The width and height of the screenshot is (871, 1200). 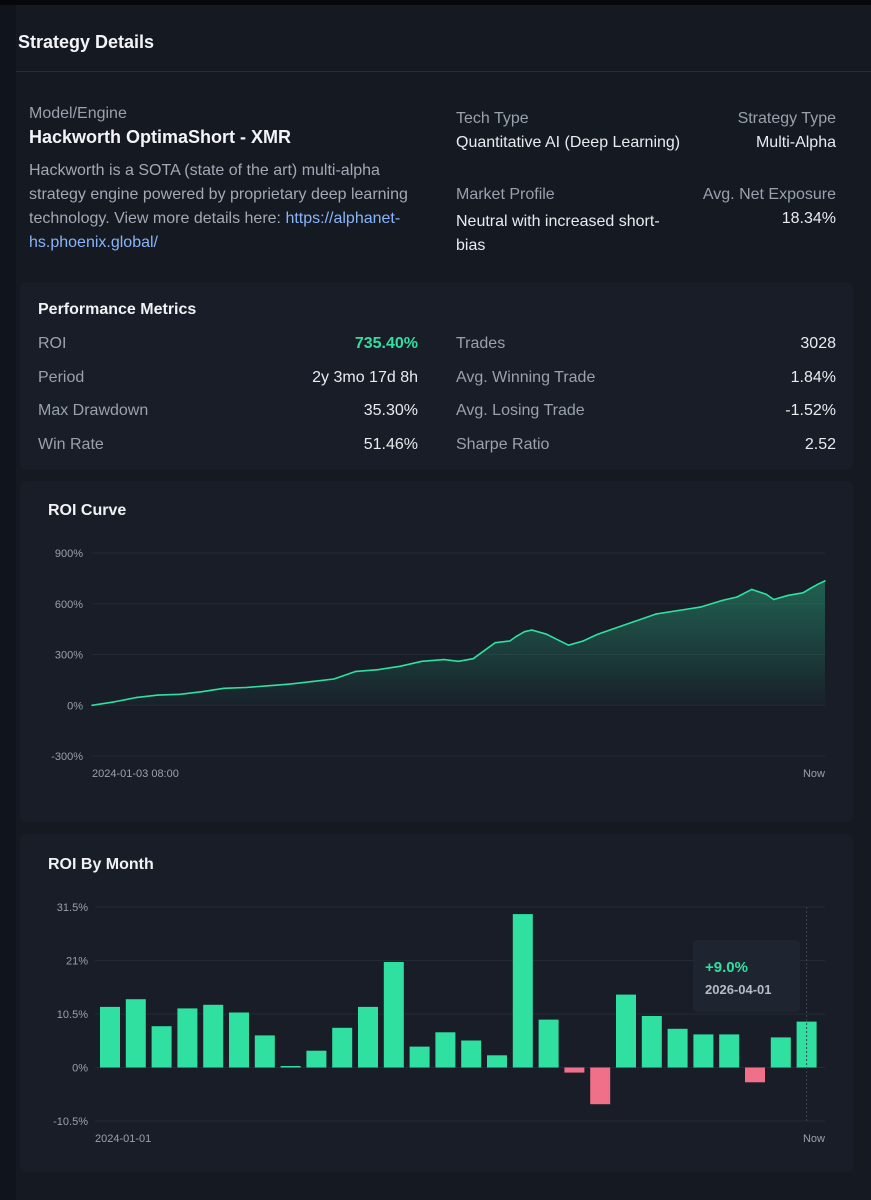 What do you see at coordinates (67, 757) in the screenshot?
I see `y-tick-label: -300%` at bounding box center [67, 757].